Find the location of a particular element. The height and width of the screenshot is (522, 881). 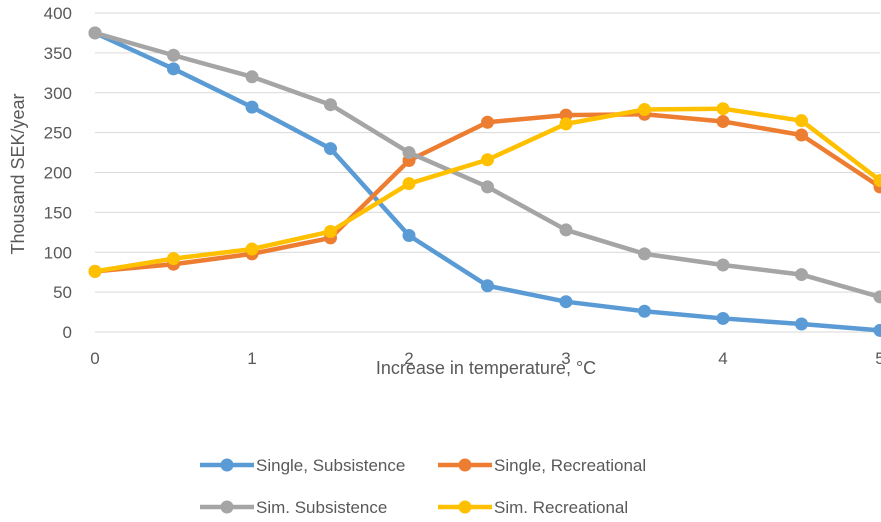

legend-item: Sim. Subsistence is located at coordinates (293, 507).